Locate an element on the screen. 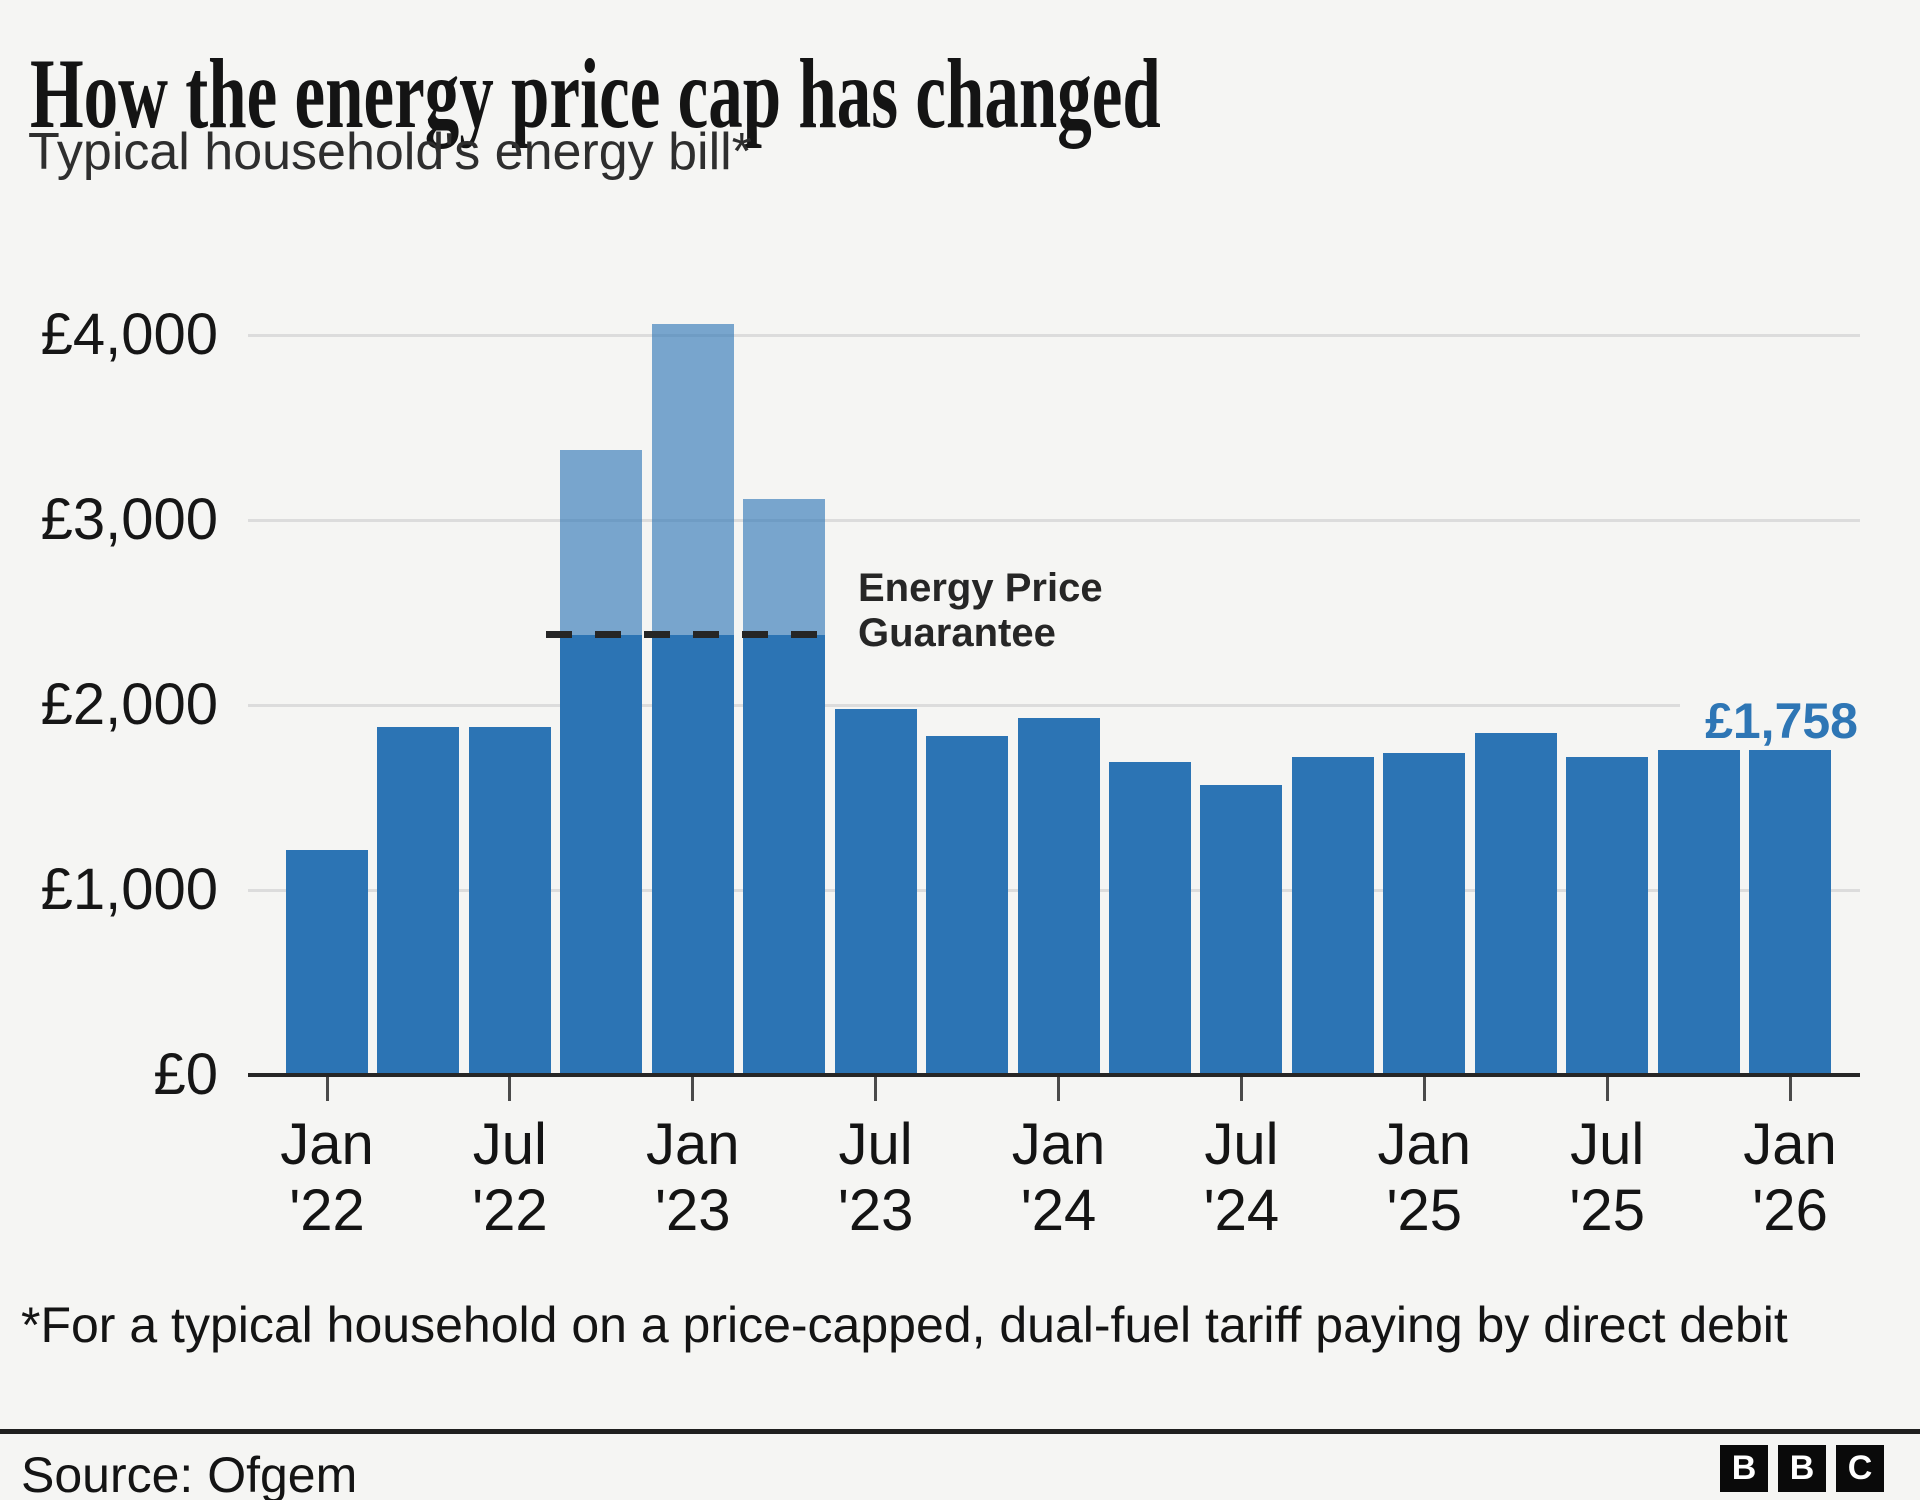  bar-jan22 is located at coordinates (327, 962).